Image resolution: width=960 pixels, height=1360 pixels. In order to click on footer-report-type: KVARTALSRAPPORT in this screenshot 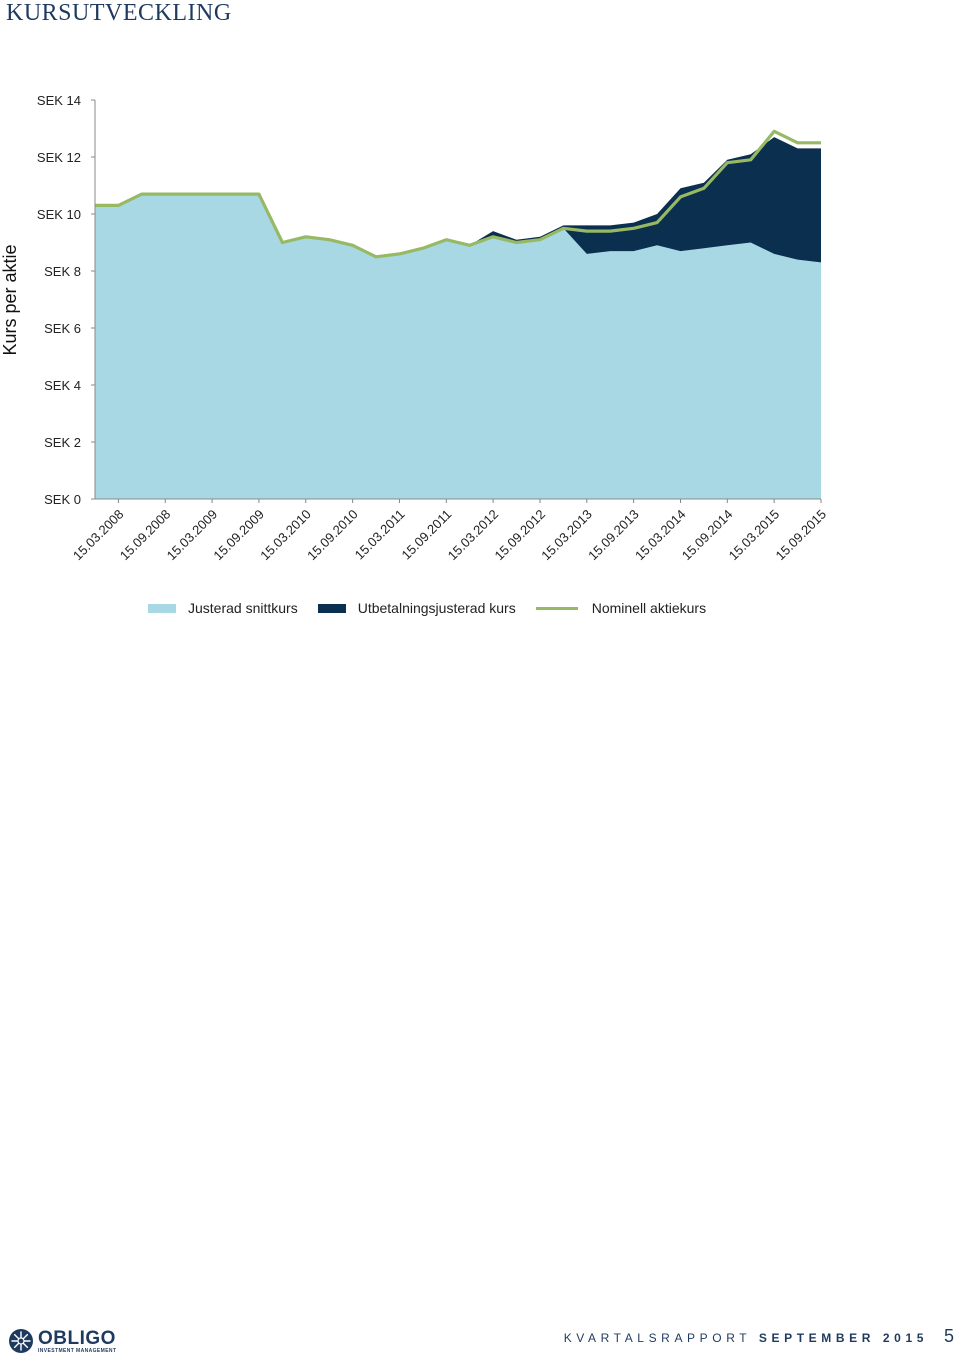, I will do `click(657, 1338)`.